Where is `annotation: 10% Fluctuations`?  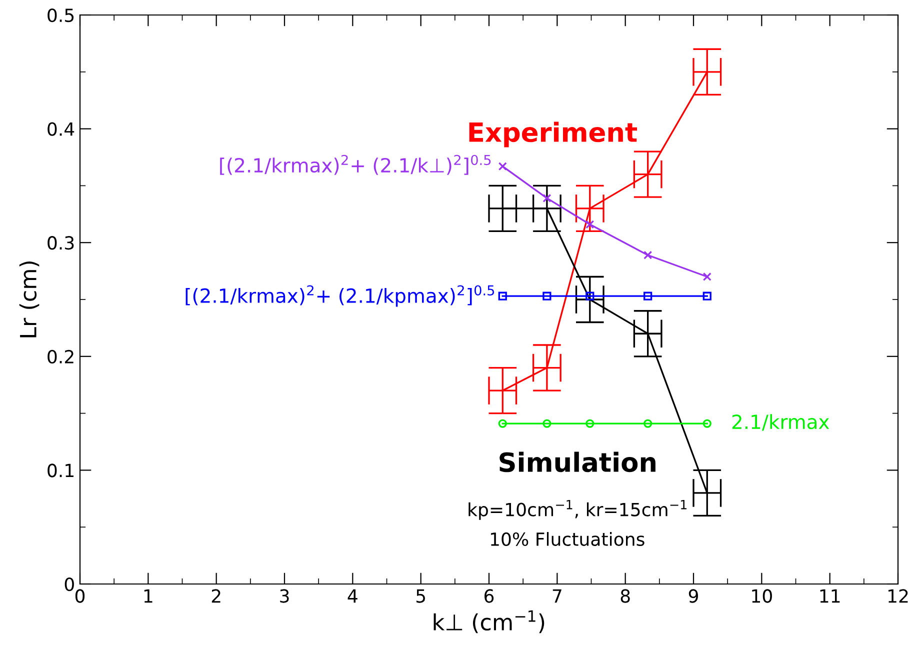 annotation: 10% Fluctuations is located at coordinates (567, 539).